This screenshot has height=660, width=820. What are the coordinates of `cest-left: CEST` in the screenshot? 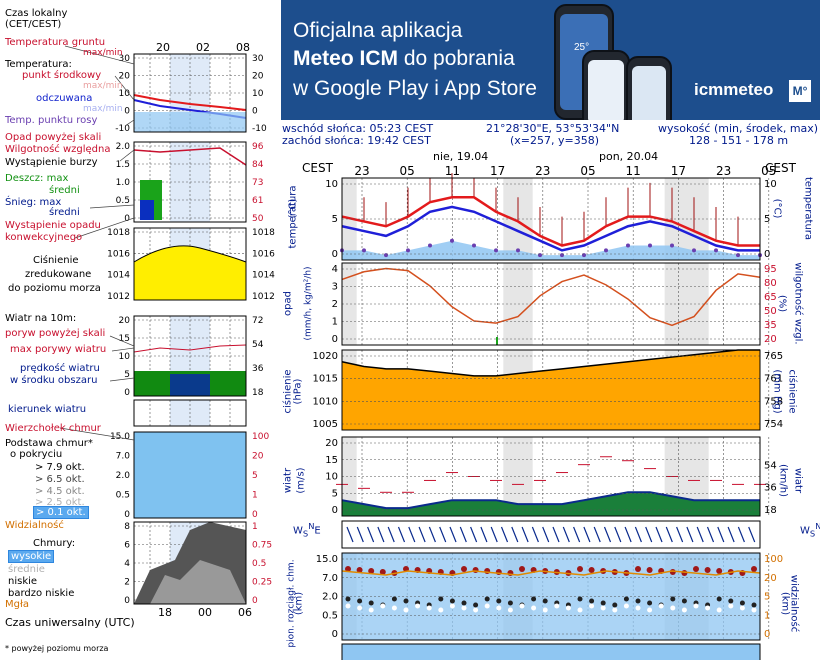 It's located at (317, 168).